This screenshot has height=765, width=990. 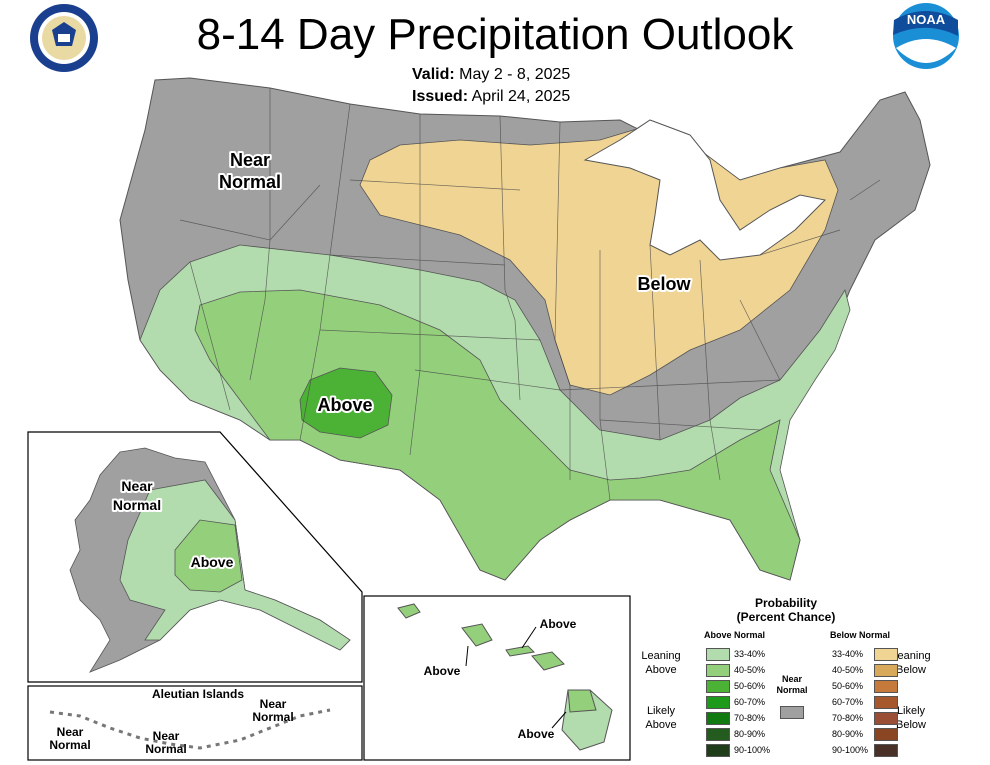 What do you see at coordinates (860, 635) in the screenshot?
I see `legend-below-header: Below Normal` at bounding box center [860, 635].